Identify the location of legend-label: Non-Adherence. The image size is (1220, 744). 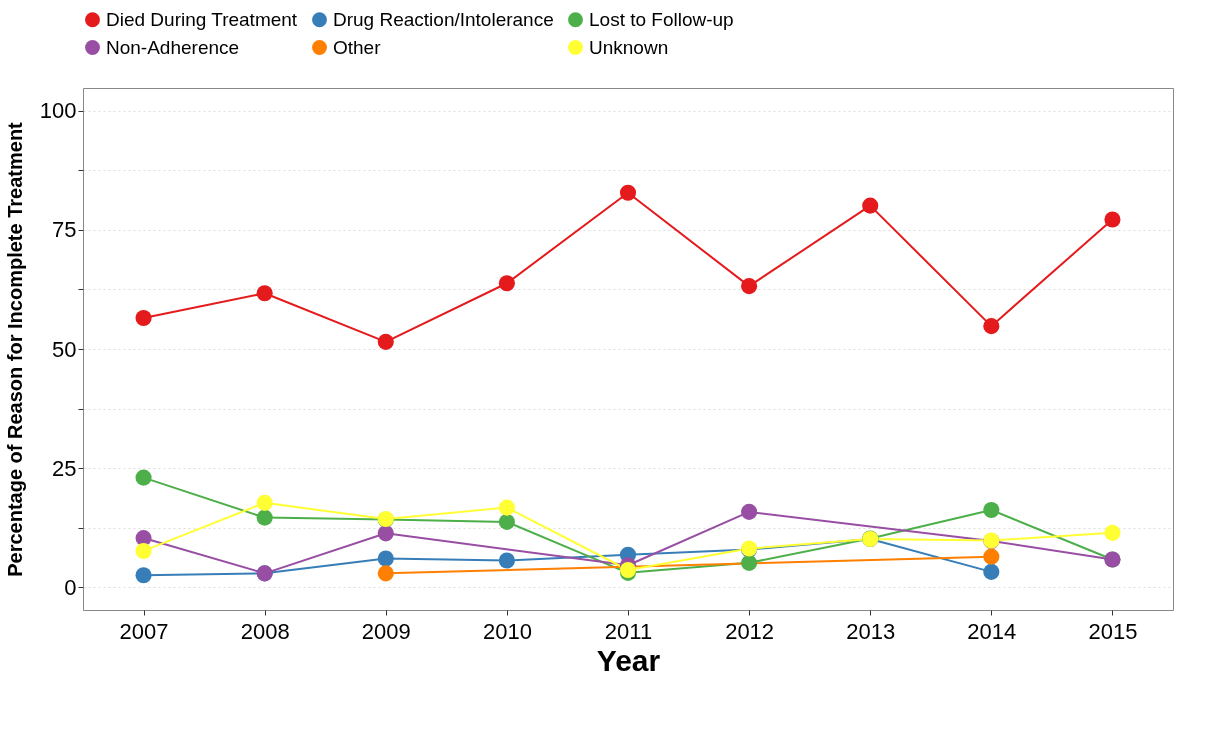
(173, 47).